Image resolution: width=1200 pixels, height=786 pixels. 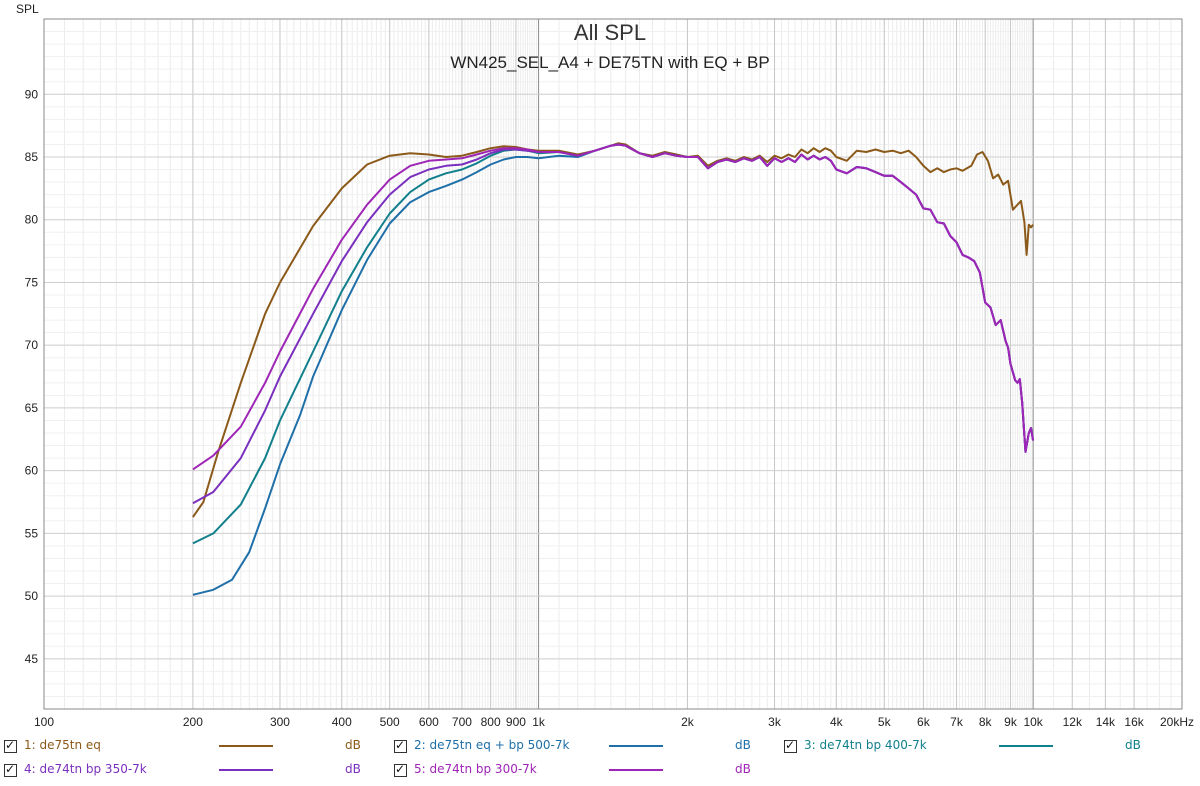 I want to click on legend-label: 3: de74tn bp 400-7k, so click(x=865, y=745).